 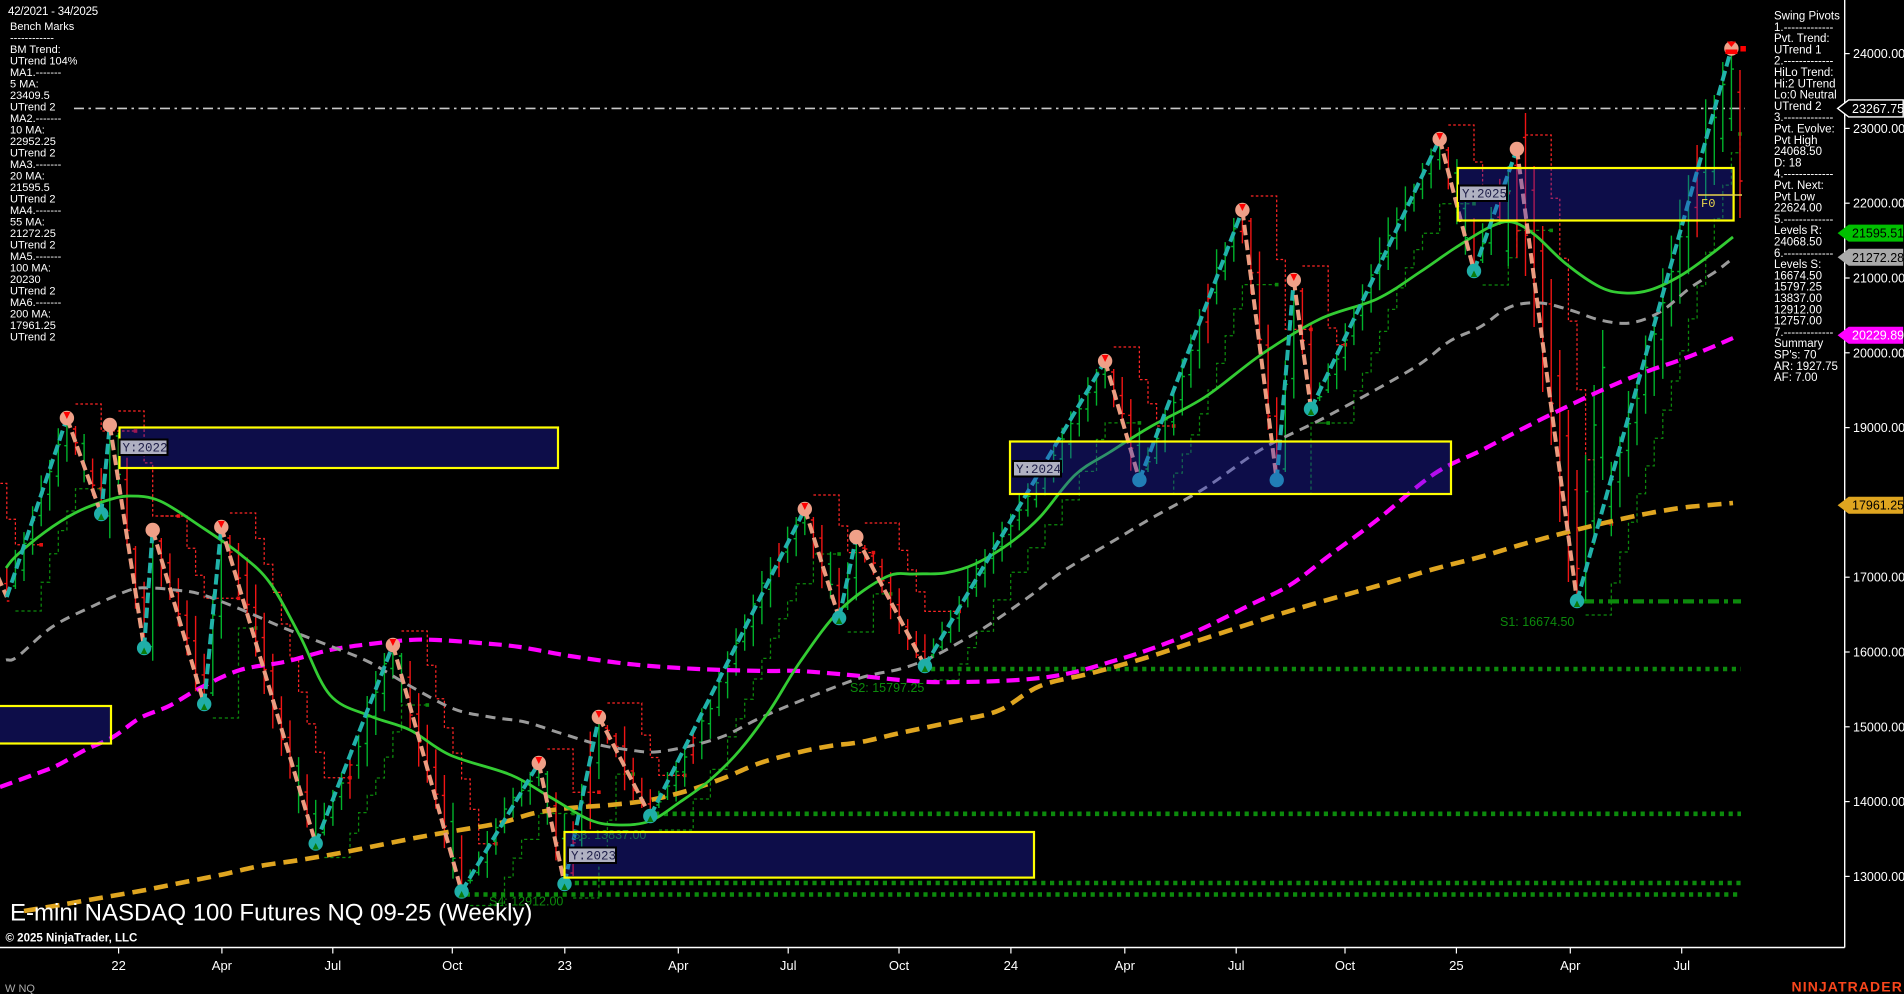 I want to click on svg-text: UTrend 1, so click(x=1798, y=50).